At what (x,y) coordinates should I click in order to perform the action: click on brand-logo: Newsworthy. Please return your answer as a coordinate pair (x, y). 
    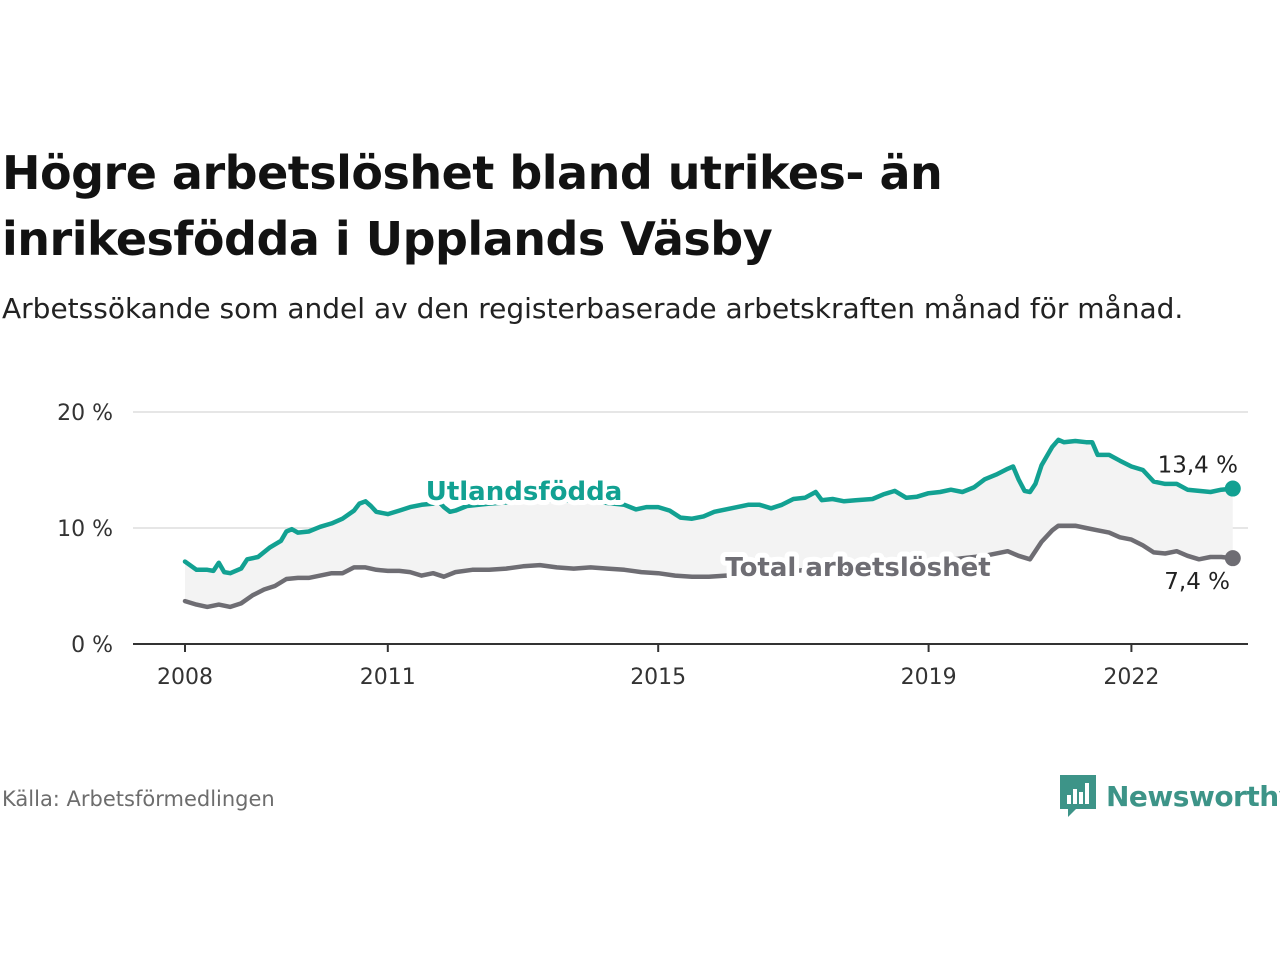
    Looking at the image, I should click on (1169, 796).